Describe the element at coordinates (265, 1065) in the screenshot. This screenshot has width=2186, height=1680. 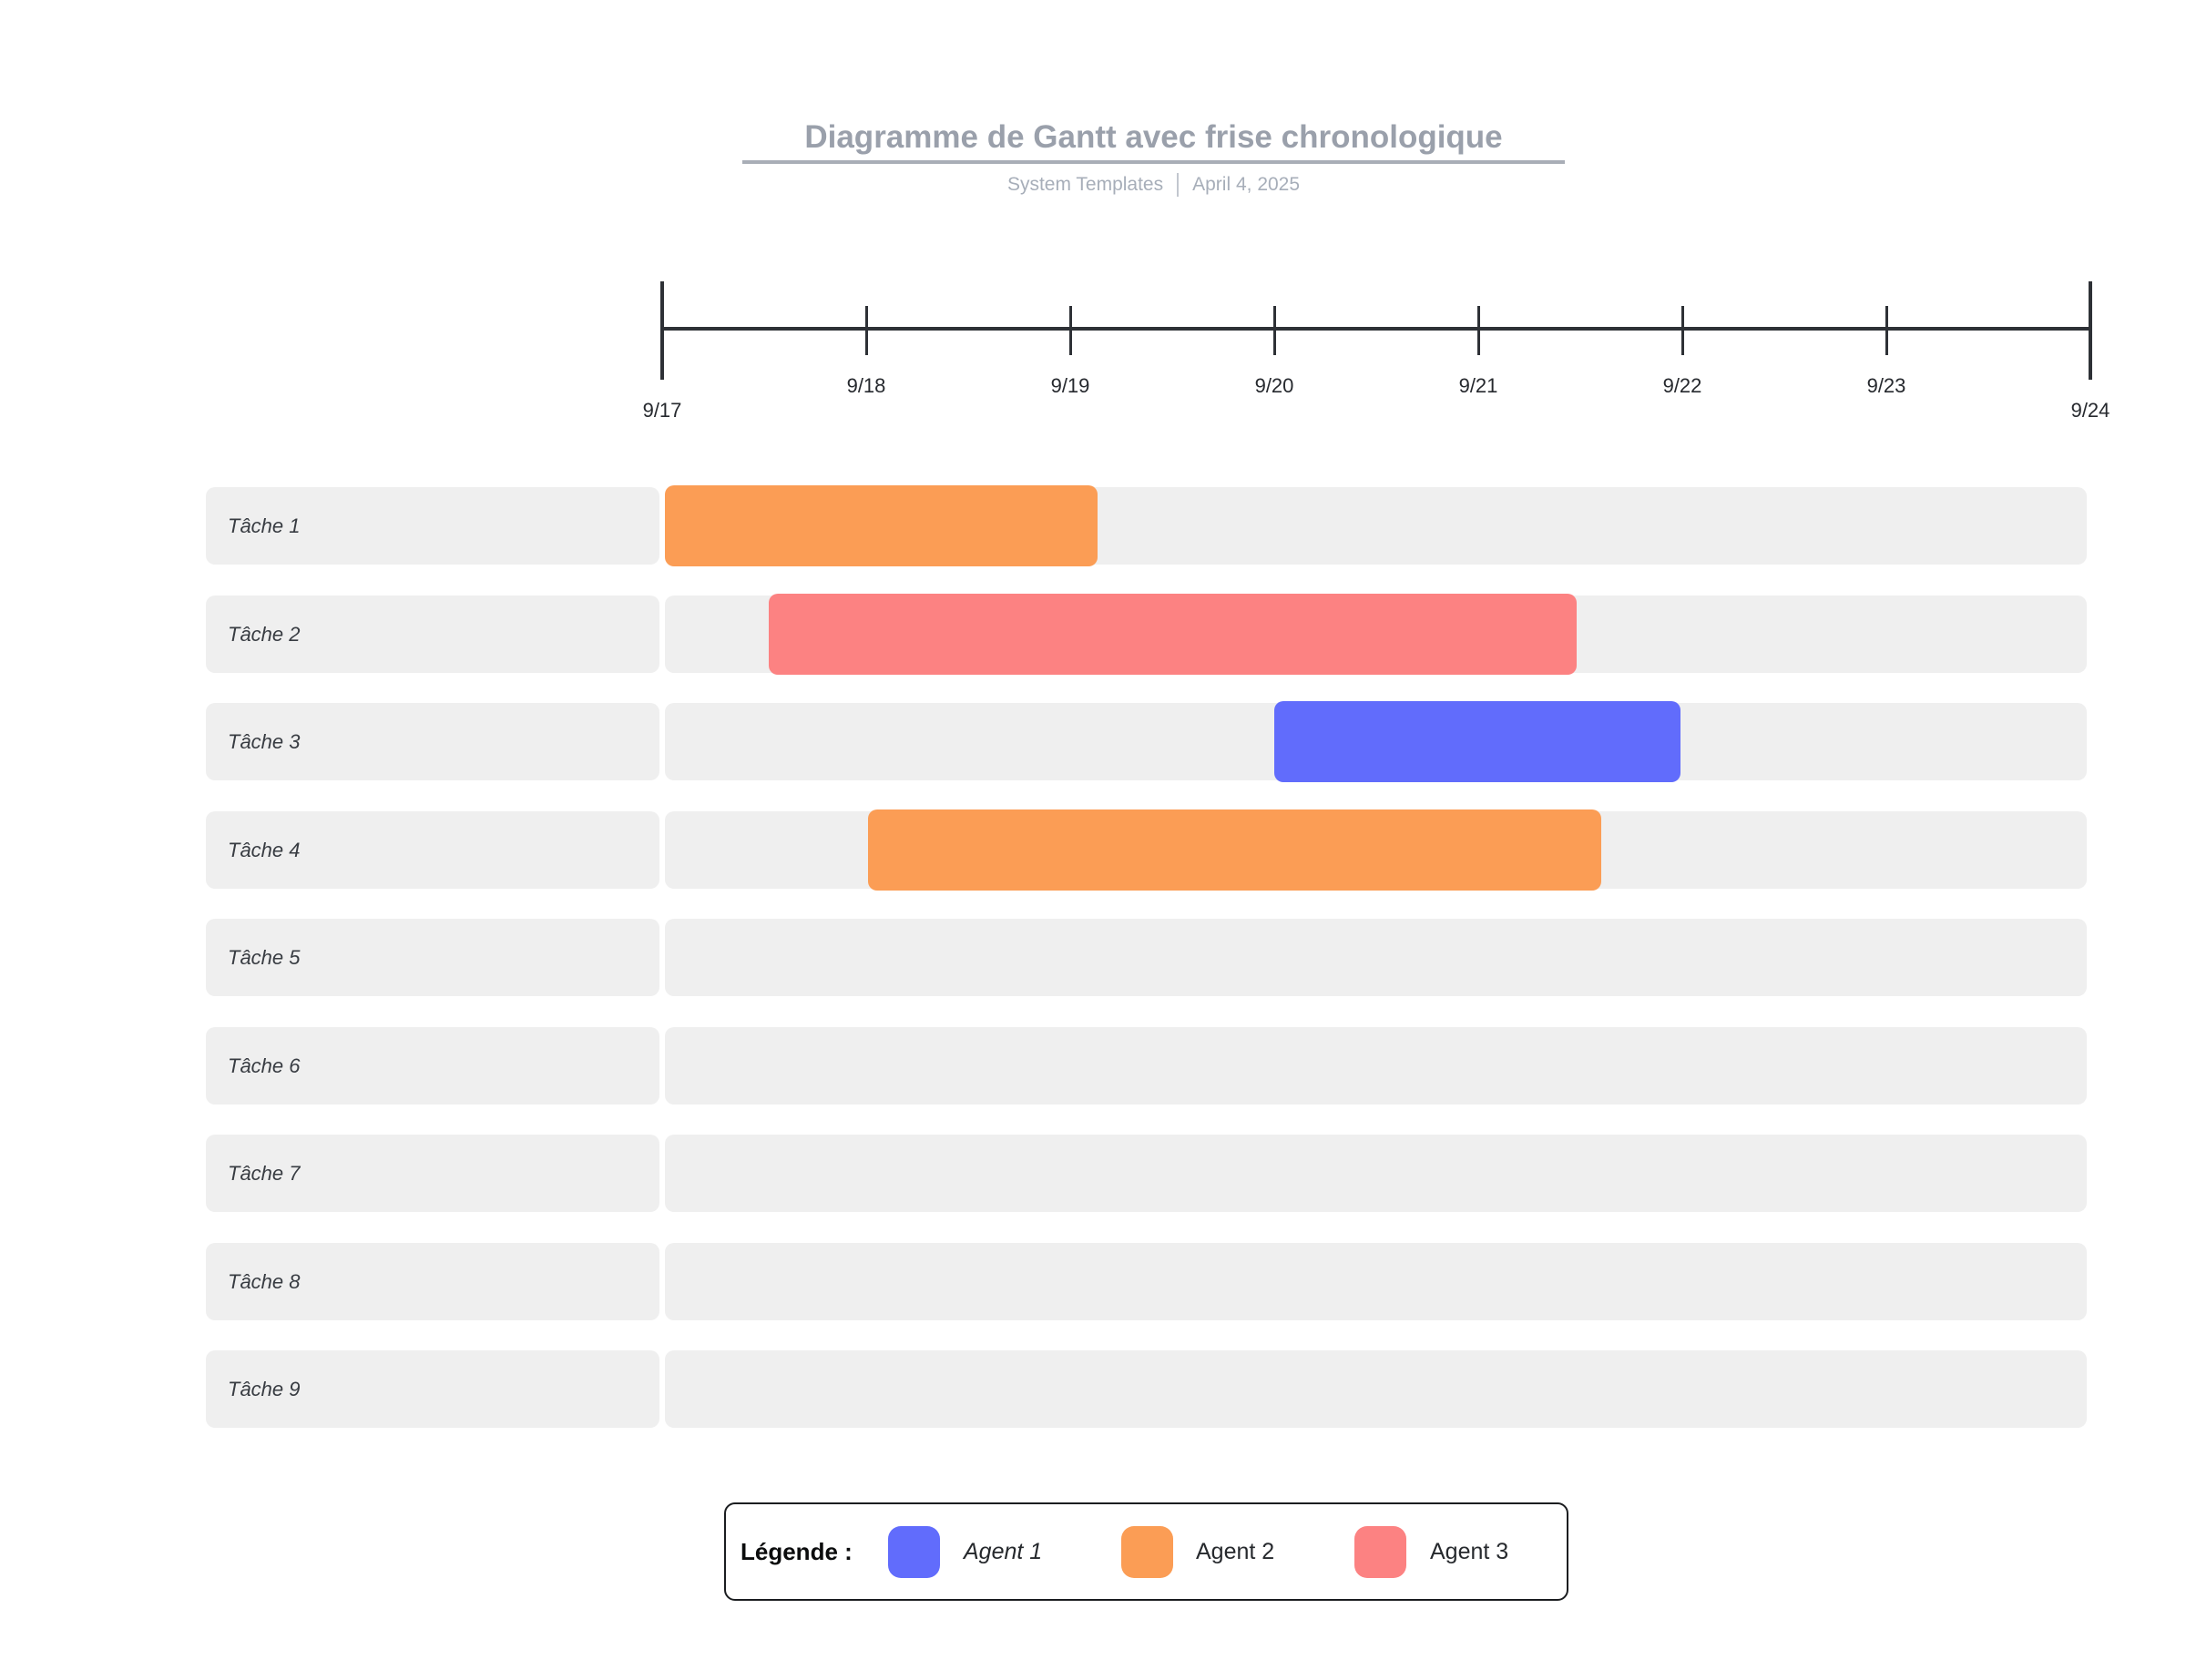
I see `task-label-tache-6: Tâche 6` at that location.